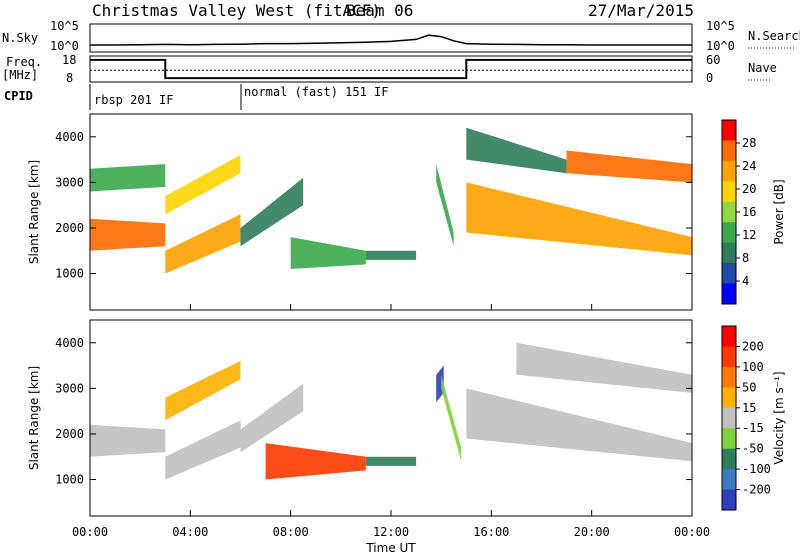 The image size is (800, 554). Describe the element at coordinates (196, 97) in the screenshot. I see `cpid-panel: CPID rbsp 201 IF normal (fast) 151 IF` at that location.